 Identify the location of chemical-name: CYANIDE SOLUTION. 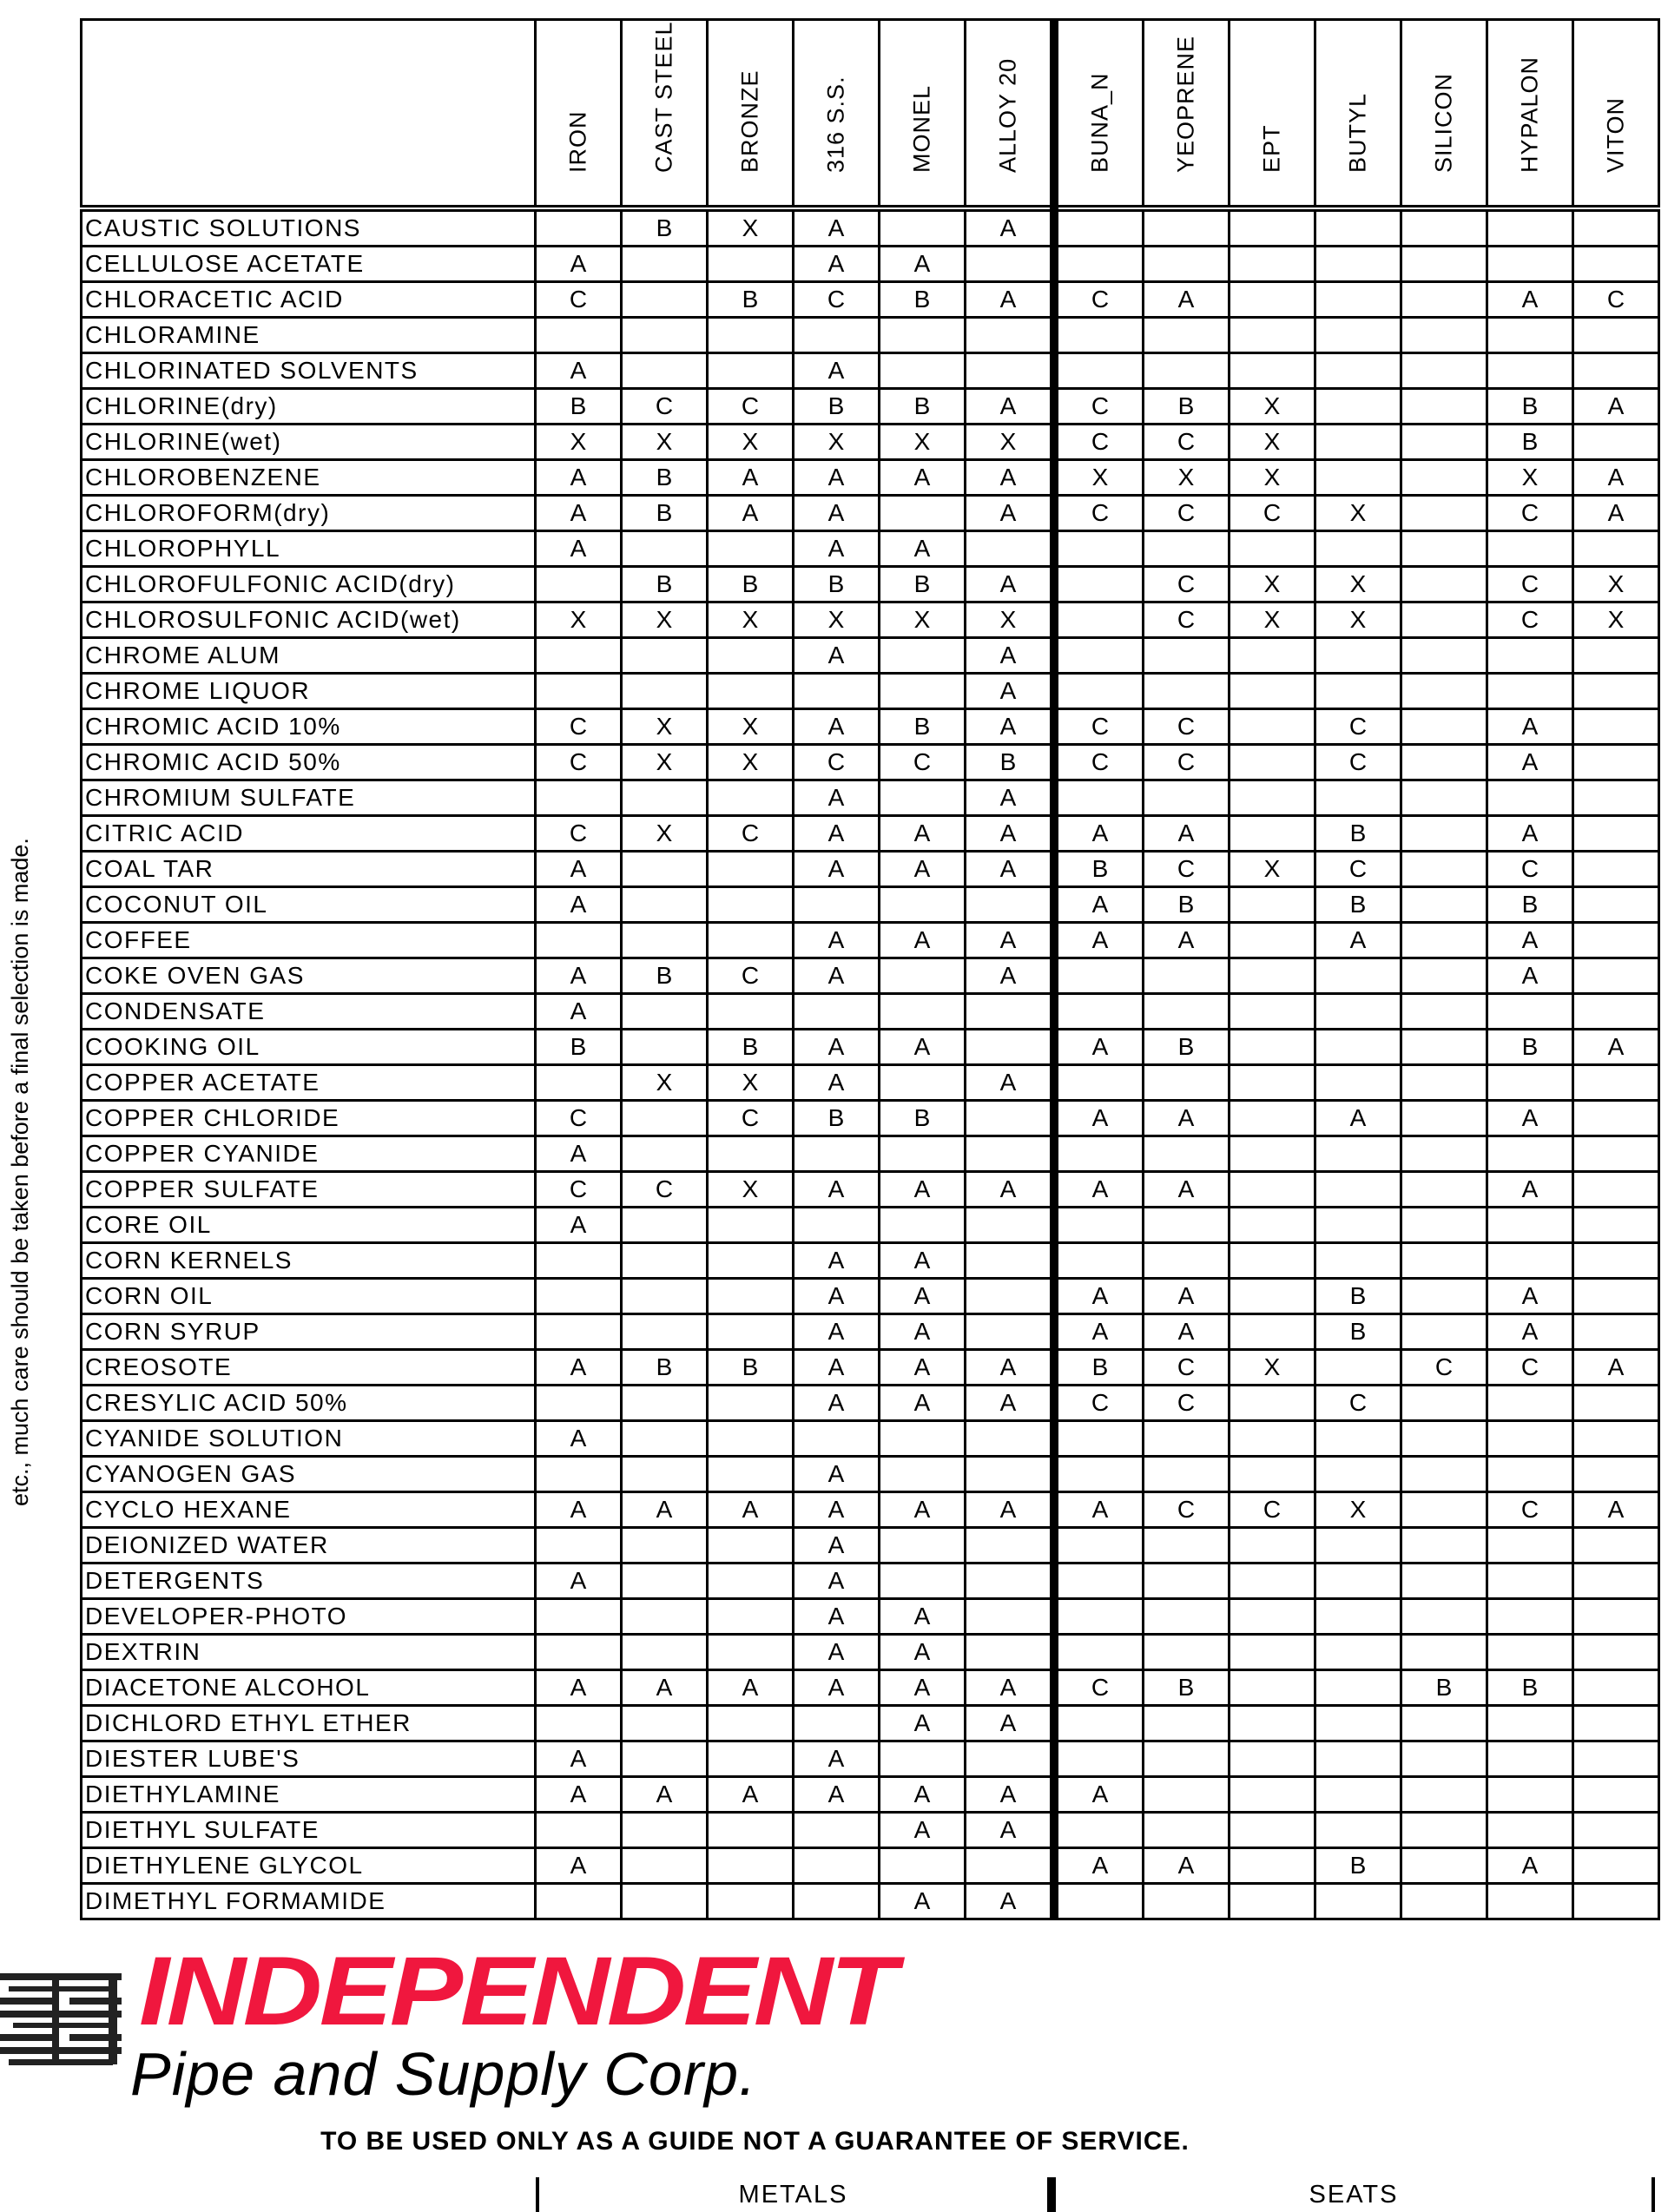
(308, 1438).